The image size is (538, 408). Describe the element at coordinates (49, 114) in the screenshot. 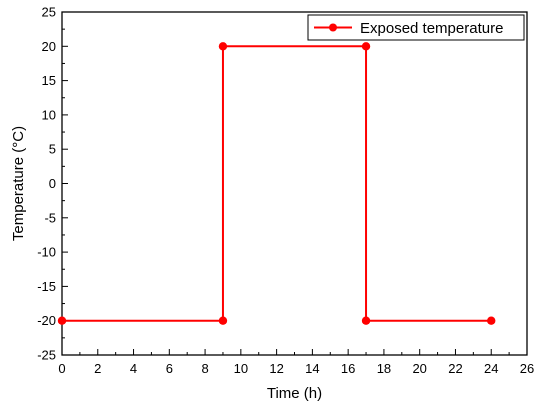

I see `y-tick-label: 10` at that location.